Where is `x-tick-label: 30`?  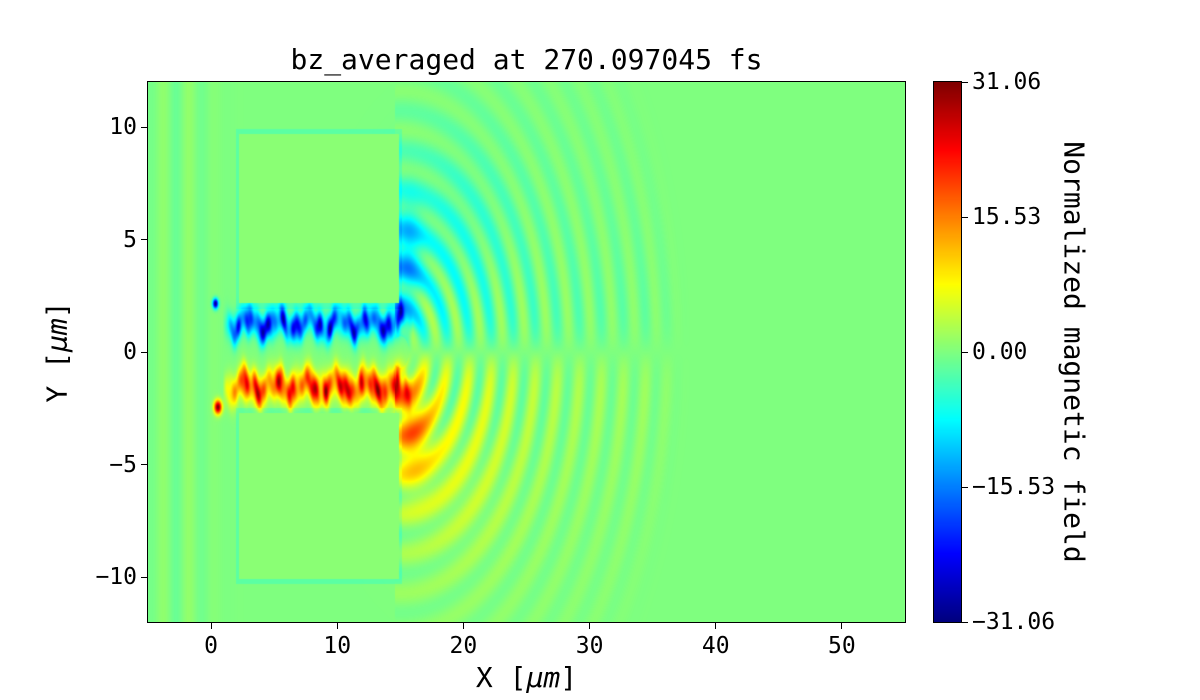 x-tick-label: 30 is located at coordinates (589, 646).